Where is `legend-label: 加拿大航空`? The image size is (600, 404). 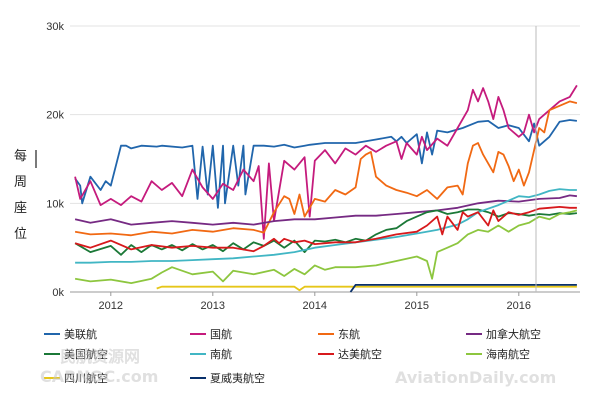 legend-label: 加拿大航空 is located at coordinates (513, 334).